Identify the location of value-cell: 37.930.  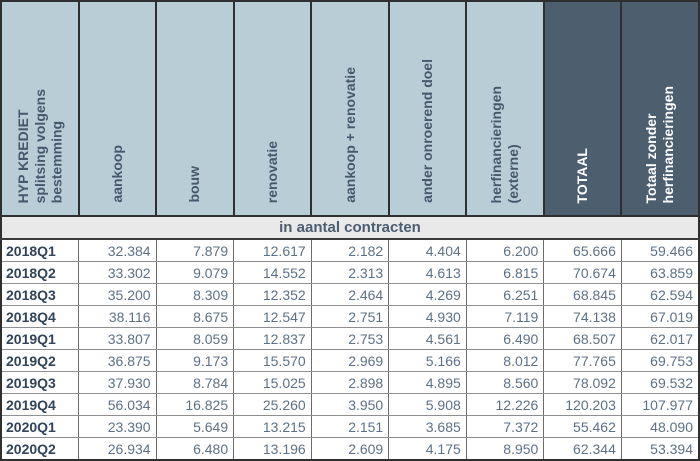
(117, 382).